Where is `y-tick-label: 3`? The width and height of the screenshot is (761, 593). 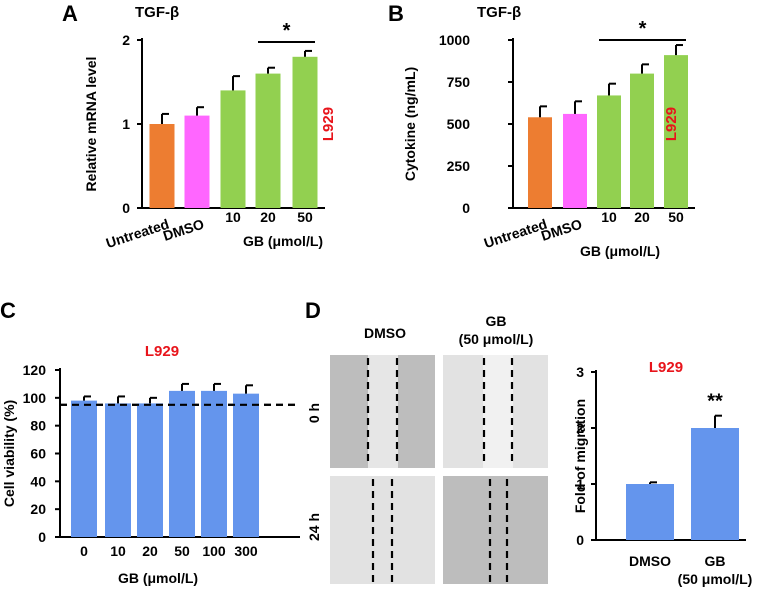 y-tick-label: 3 is located at coordinates (580, 372).